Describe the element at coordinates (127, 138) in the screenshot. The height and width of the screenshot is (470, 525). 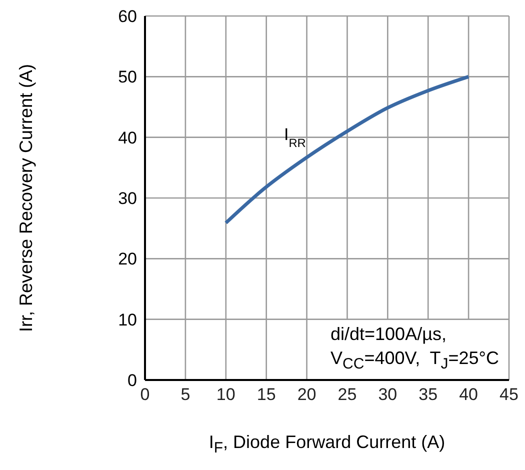
I see `y-tick-label: 40` at that location.